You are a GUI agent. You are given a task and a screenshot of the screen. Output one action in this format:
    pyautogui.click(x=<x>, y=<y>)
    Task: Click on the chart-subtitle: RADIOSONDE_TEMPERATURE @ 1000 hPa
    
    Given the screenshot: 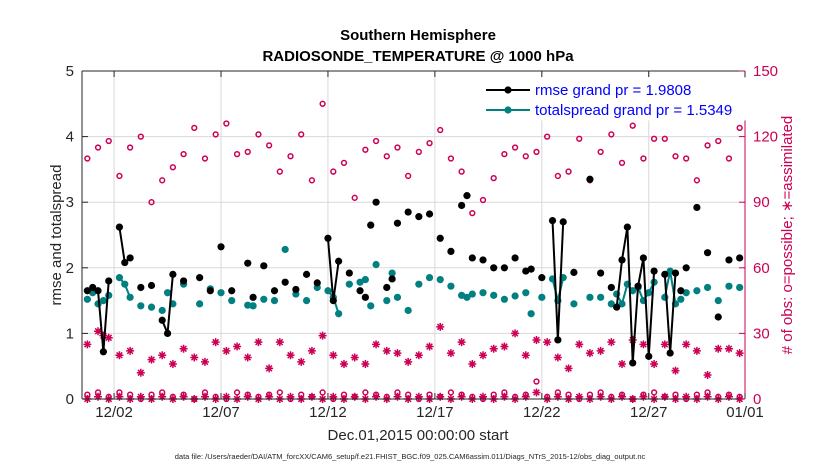 What is the action you would take?
    pyautogui.click(x=418, y=56)
    